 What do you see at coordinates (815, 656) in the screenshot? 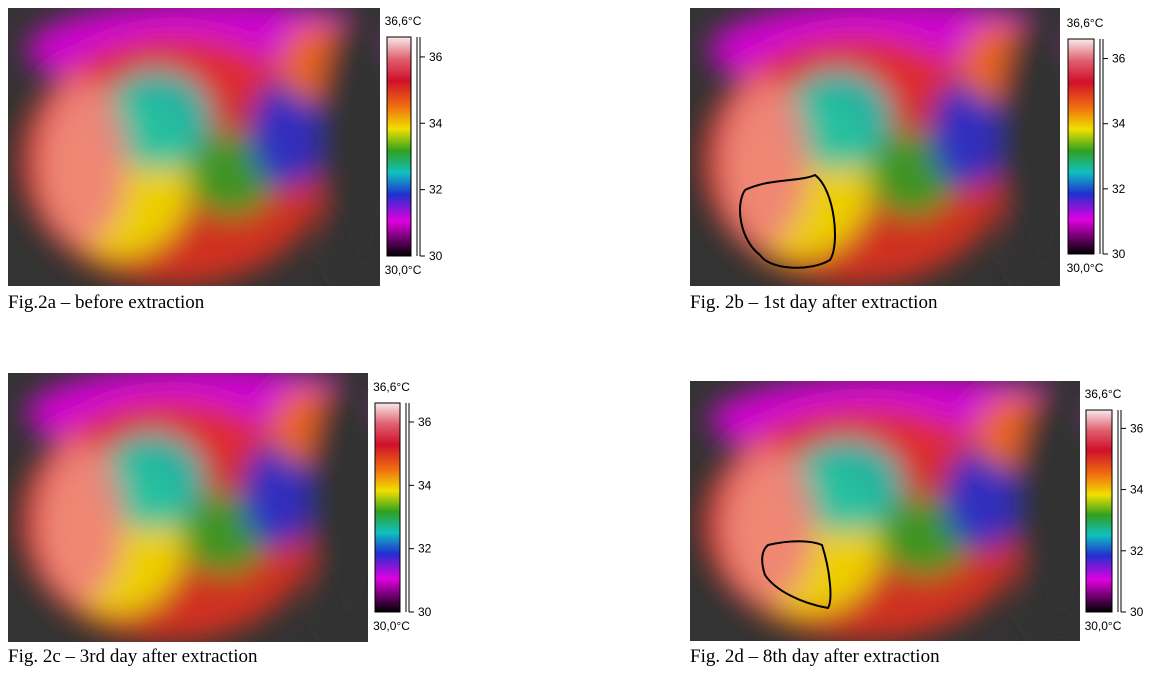
I see `caption: Fig. 2d – 8th day after extraction` at bounding box center [815, 656].